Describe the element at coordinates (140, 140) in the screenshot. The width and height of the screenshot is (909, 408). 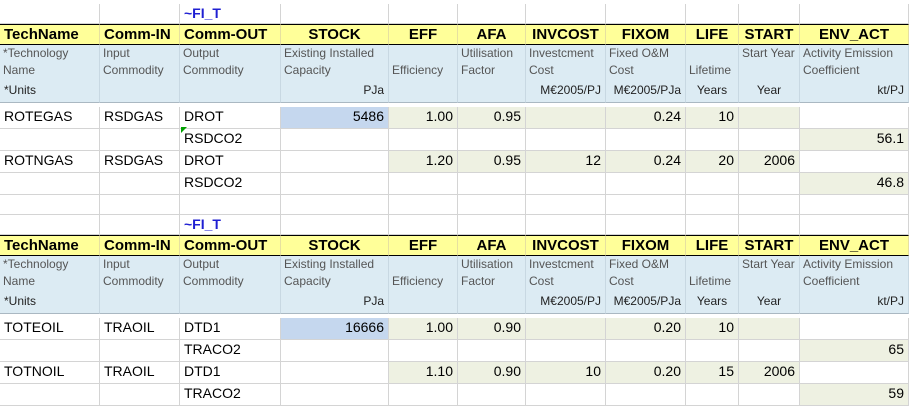
I see `cell-comm-in` at that location.